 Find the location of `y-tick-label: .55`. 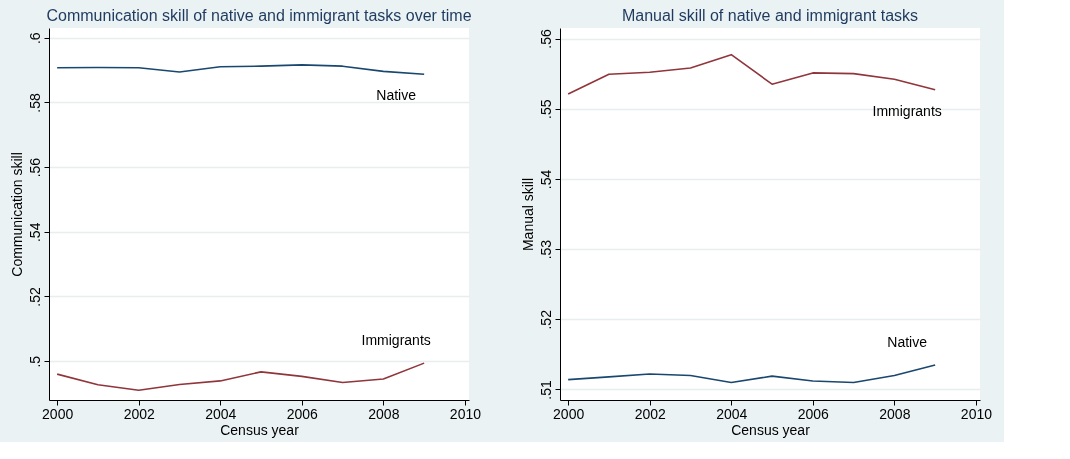

y-tick-label: .55 is located at coordinates (545, 109).